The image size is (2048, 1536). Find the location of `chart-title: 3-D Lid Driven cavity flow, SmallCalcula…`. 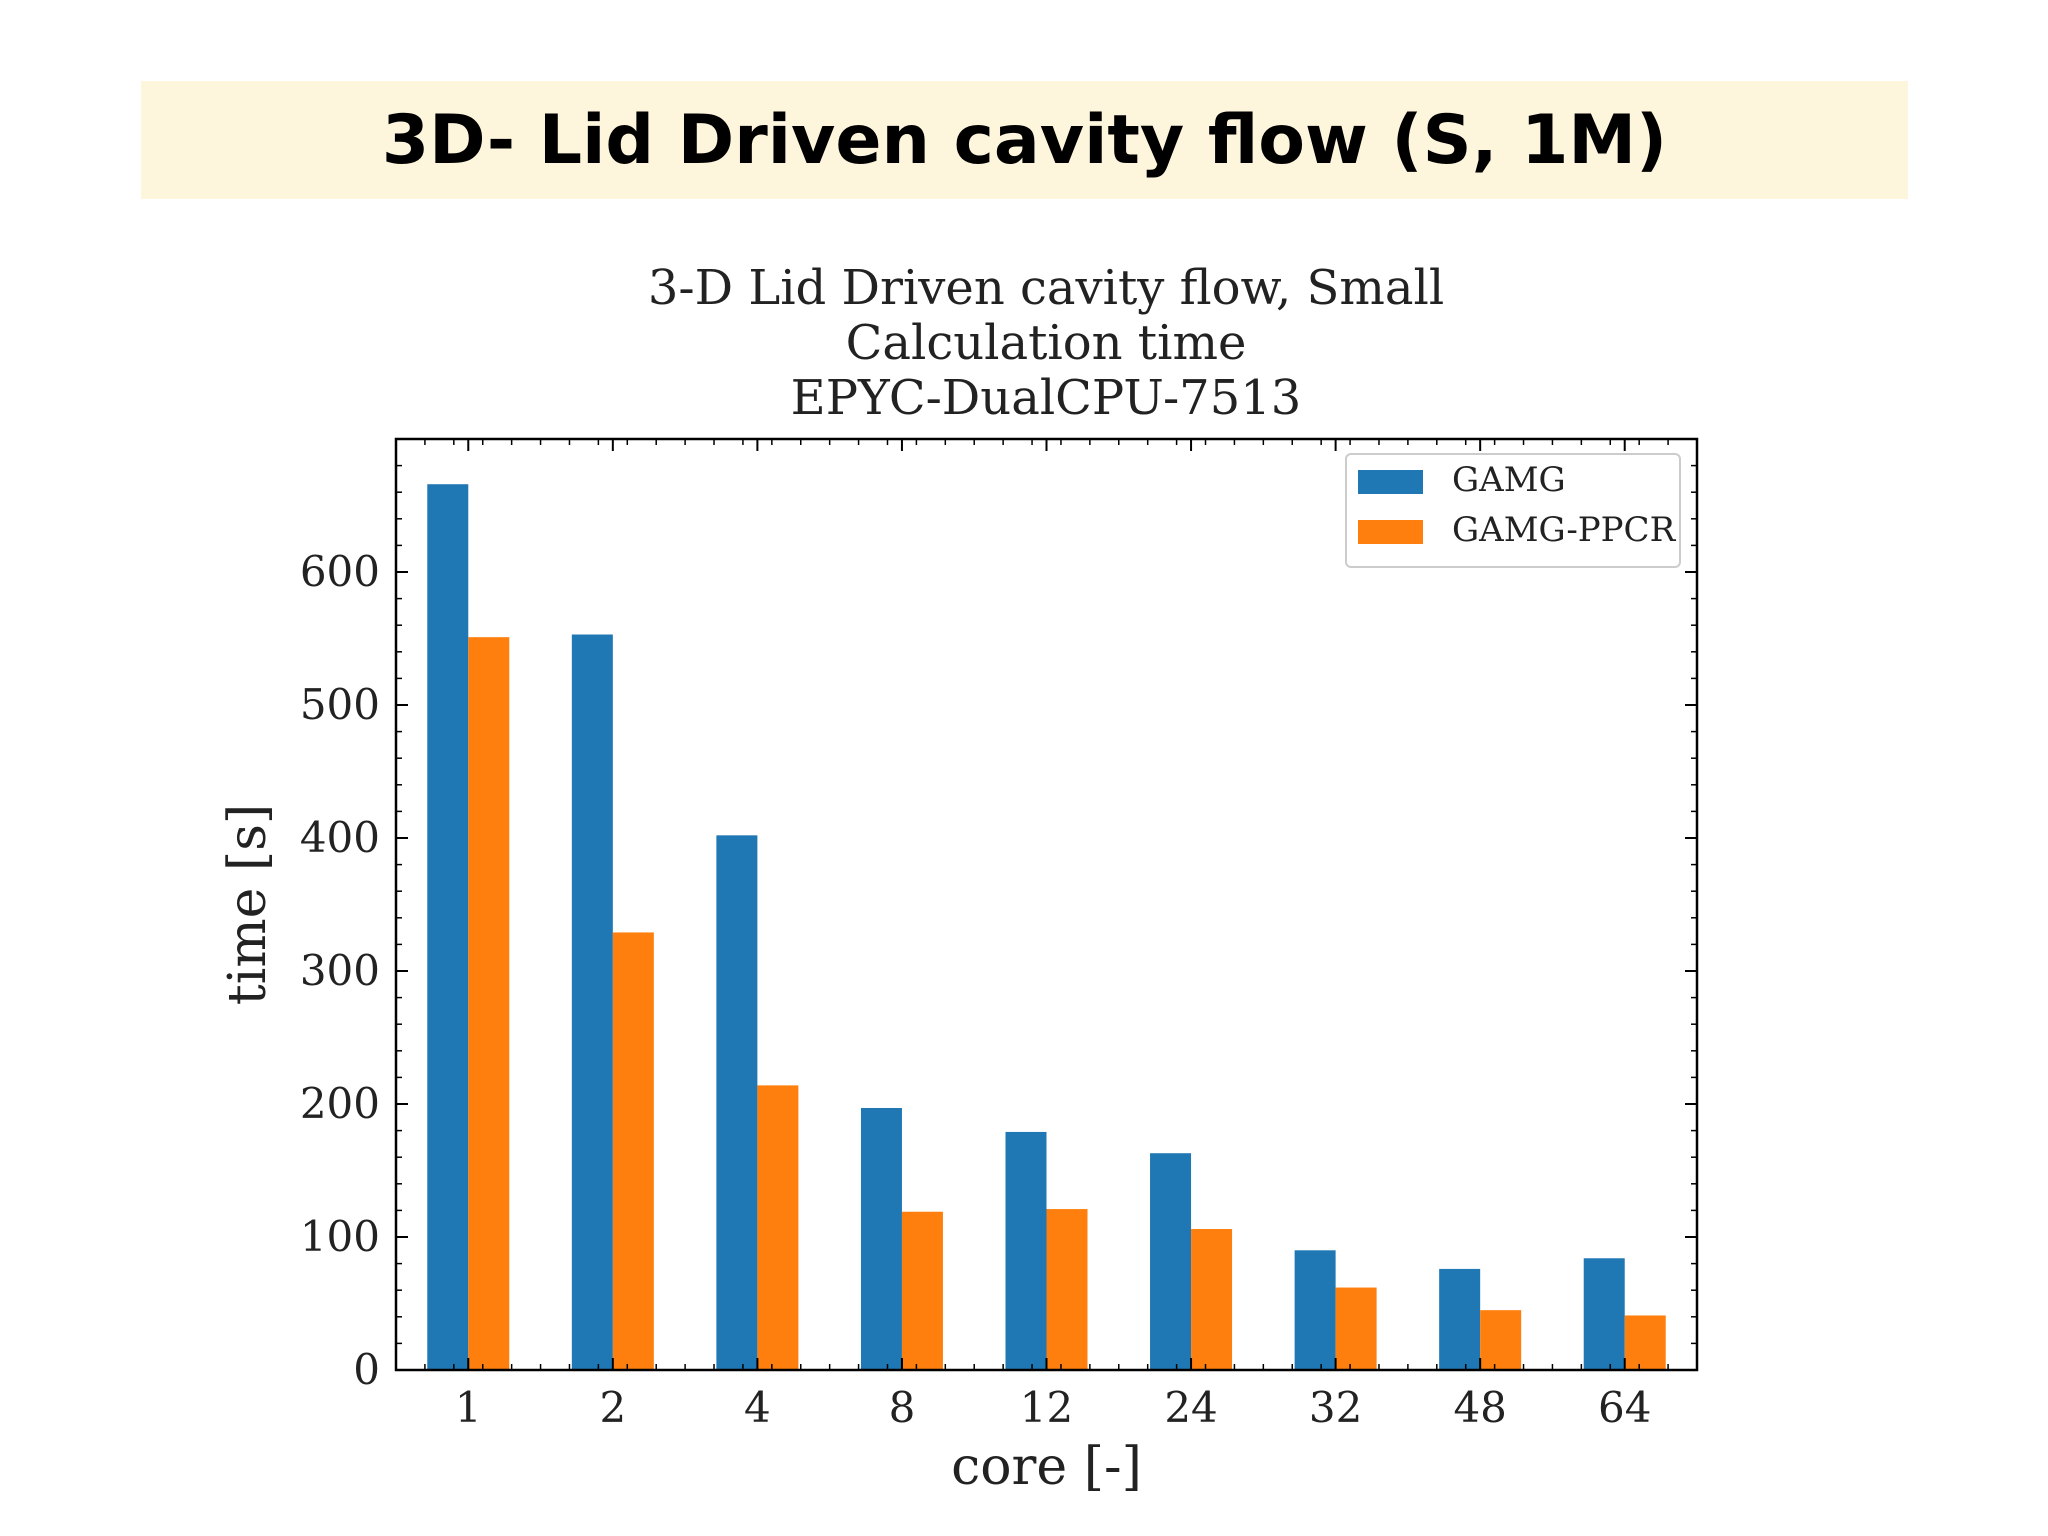

chart-title: 3-D Lid Driven cavity flow, SmallCalcula… is located at coordinates (1046, 343).